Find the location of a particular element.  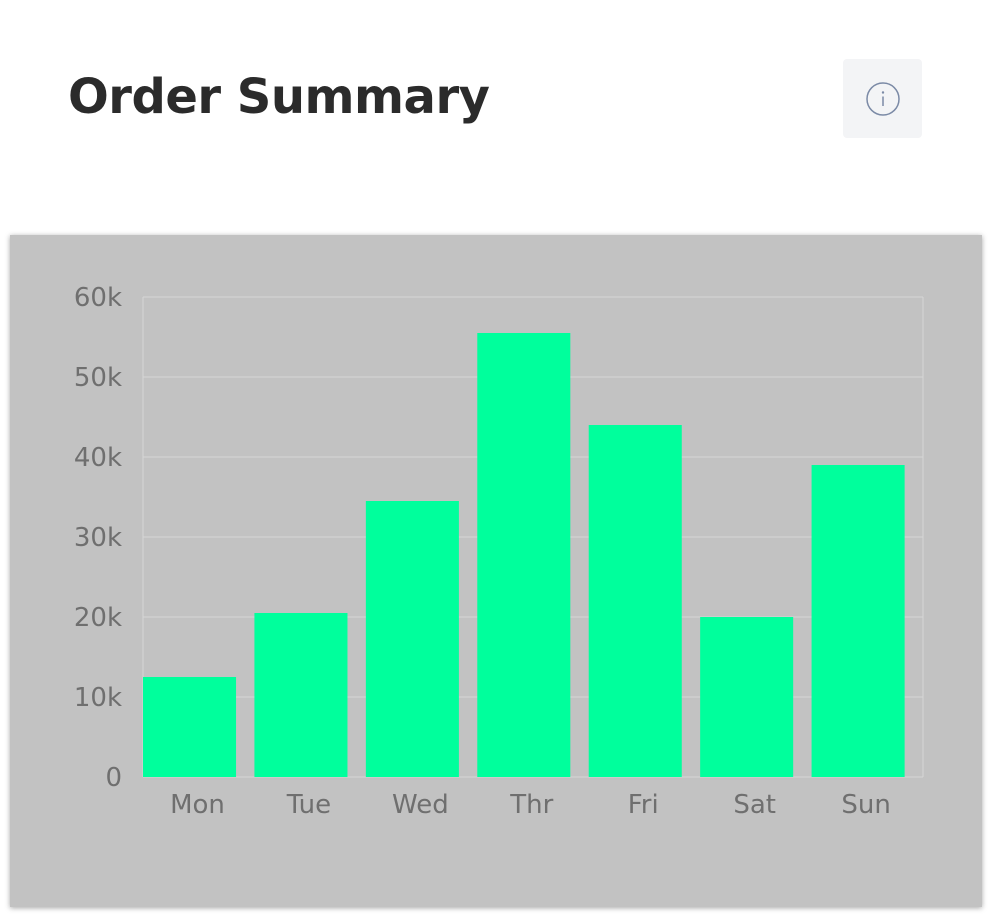

x-tick-label: Mon is located at coordinates (197, 805).